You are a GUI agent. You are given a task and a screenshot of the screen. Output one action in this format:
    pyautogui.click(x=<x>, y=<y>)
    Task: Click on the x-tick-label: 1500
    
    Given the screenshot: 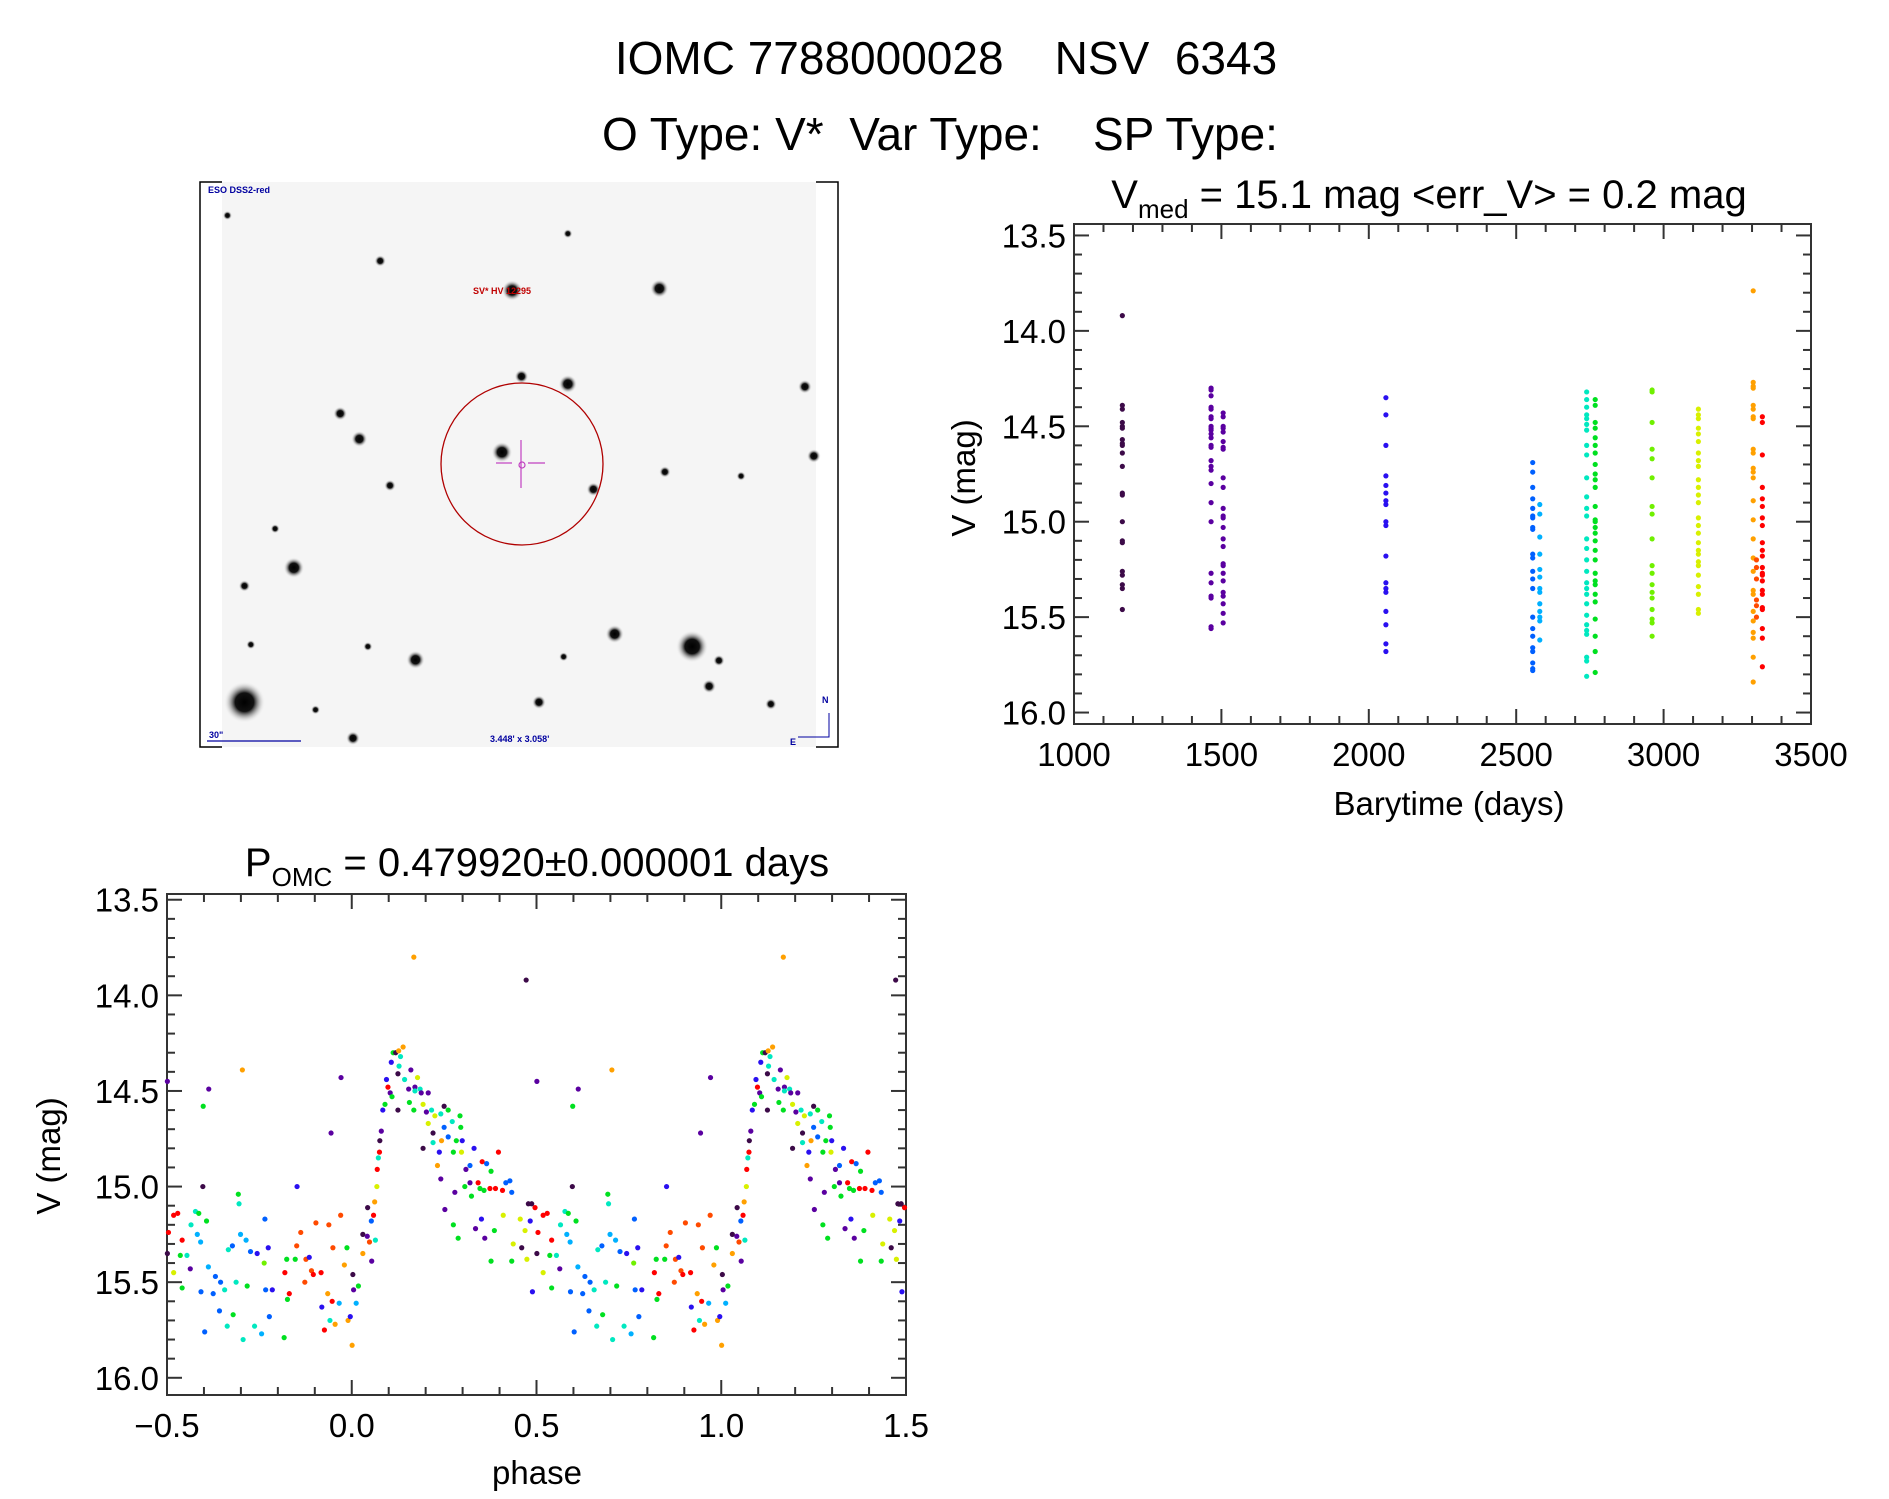 What is the action you would take?
    pyautogui.click(x=1221, y=754)
    